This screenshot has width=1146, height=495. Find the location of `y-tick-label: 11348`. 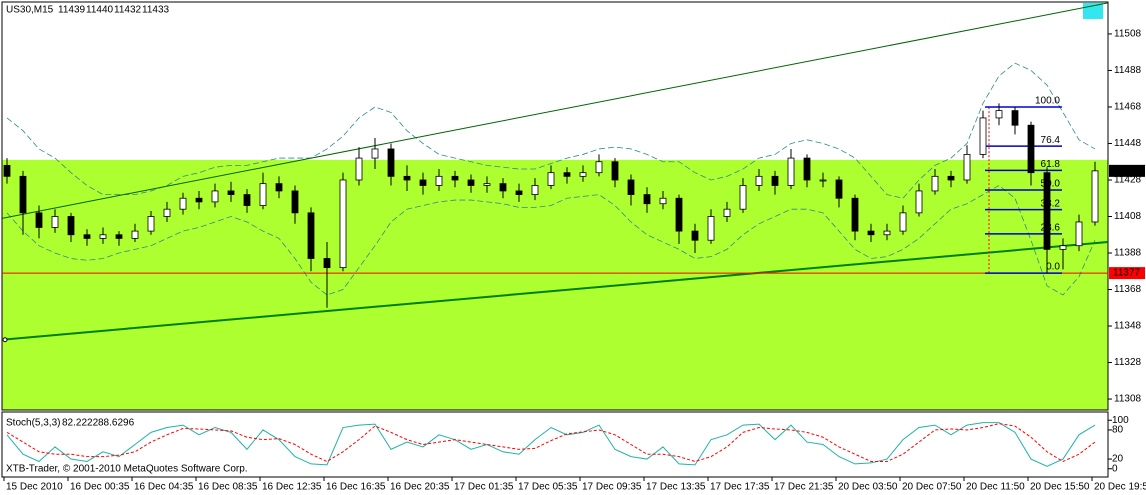

y-tick-label: 11348 is located at coordinates (1128, 326).